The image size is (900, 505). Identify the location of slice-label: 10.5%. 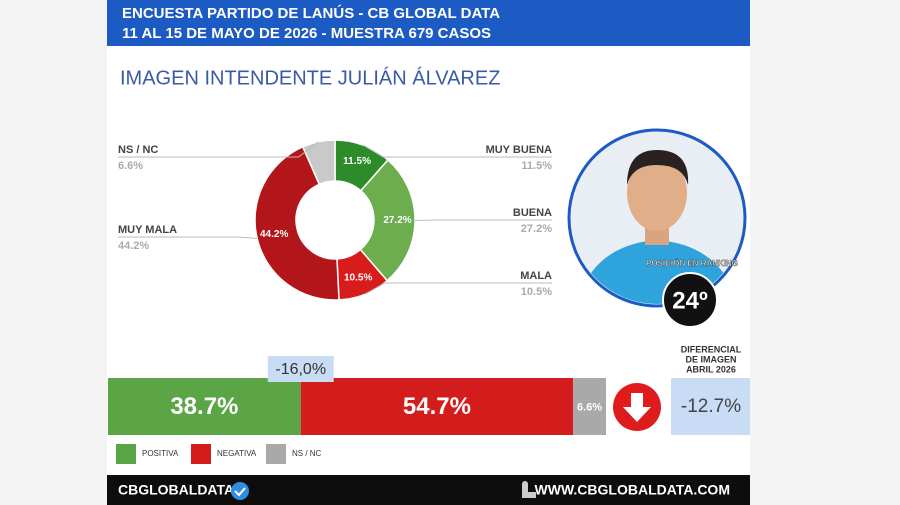
(358, 278).